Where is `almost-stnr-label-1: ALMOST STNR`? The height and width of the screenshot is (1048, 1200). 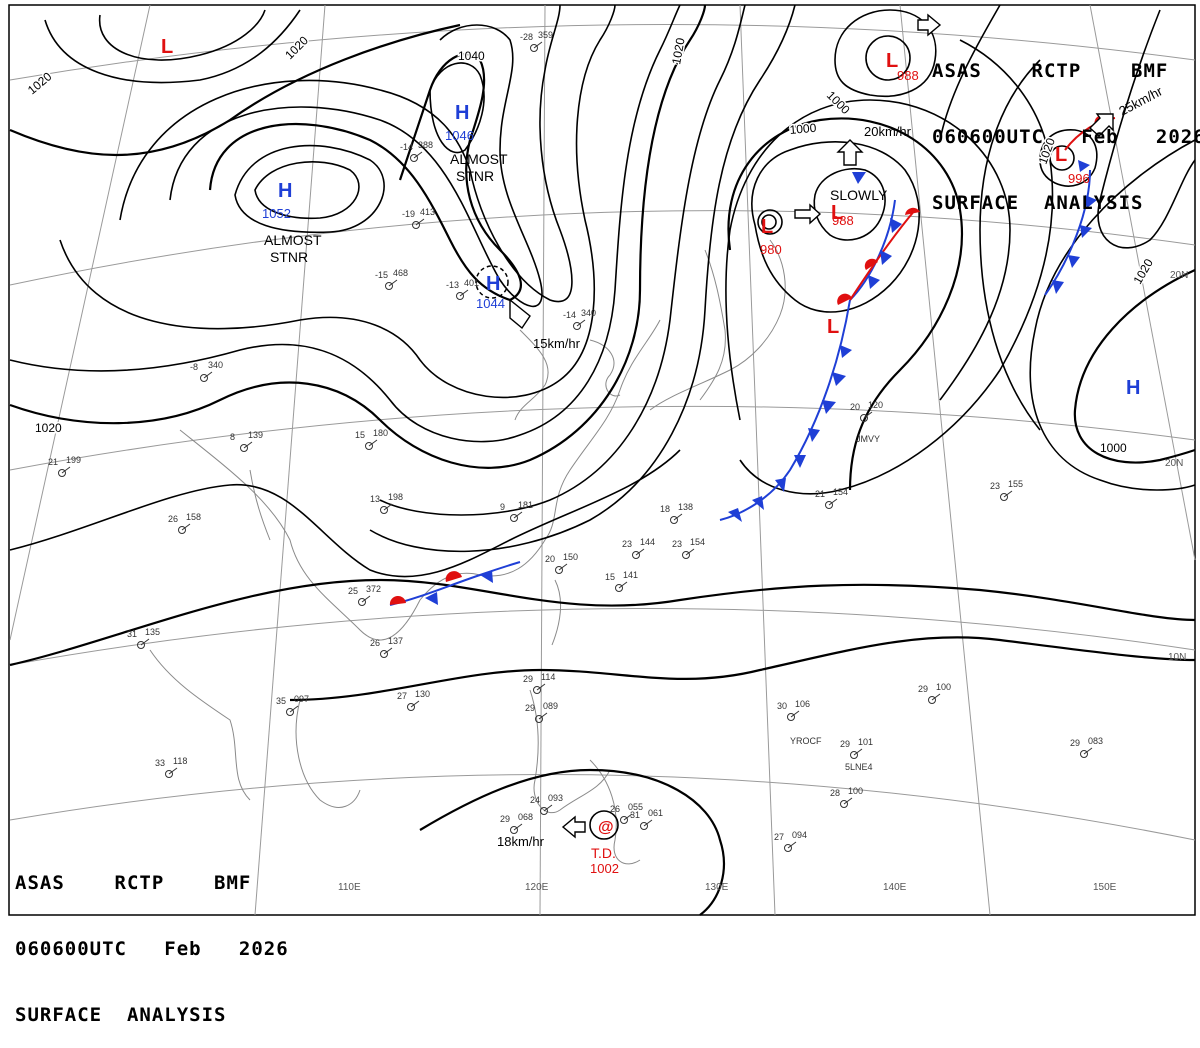 almost-stnr-label-1: ALMOST STNR is located at coordinates (479, 167).